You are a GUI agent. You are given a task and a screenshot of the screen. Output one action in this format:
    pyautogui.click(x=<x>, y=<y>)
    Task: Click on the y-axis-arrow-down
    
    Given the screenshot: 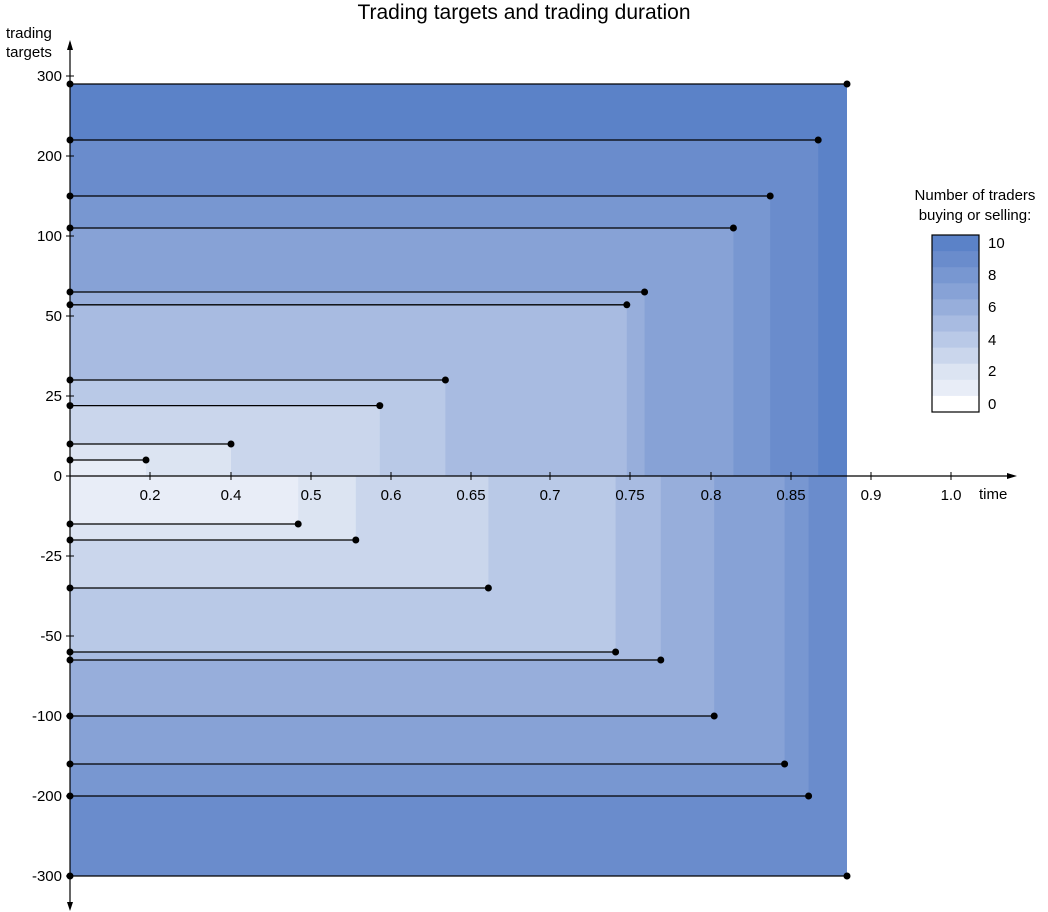 What is the action you would take?
    pyautogui.click(x=70, y=906)
    